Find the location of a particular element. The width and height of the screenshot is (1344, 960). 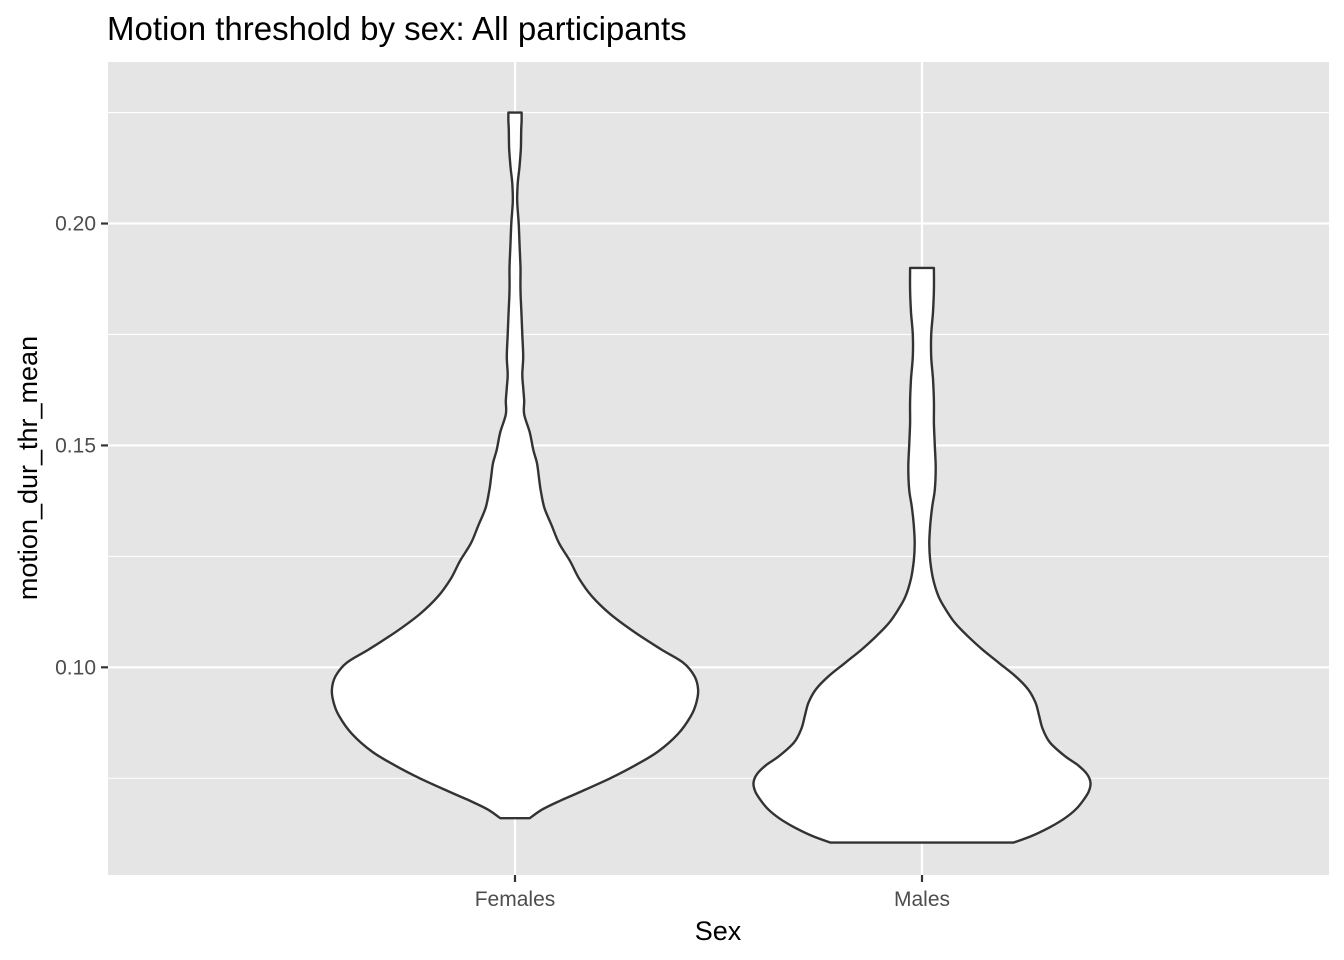

y-tick-label: 0.20 is located at coordinates (75, 224).